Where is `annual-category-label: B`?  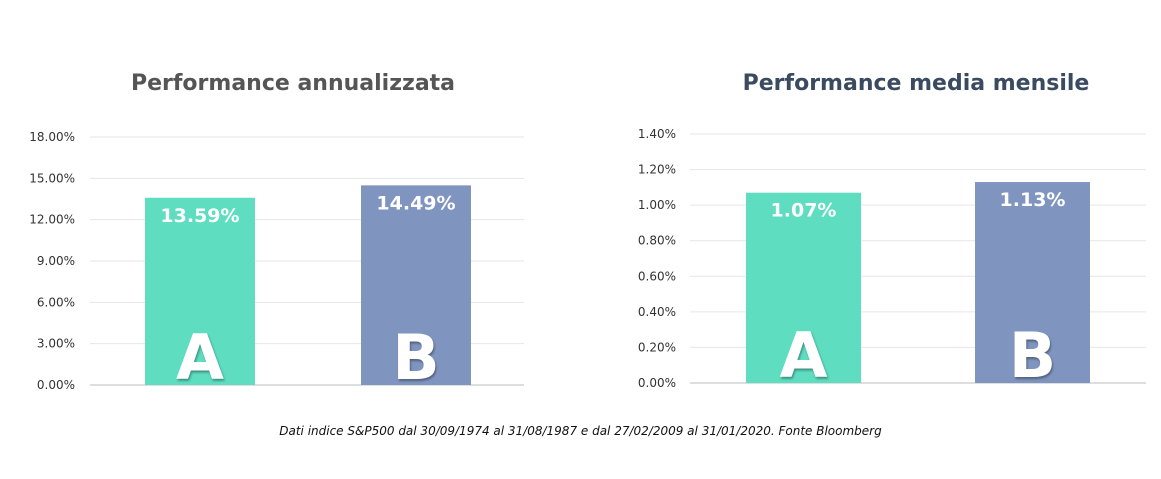 annual-category-label: B is located at coordinates (415, 357).